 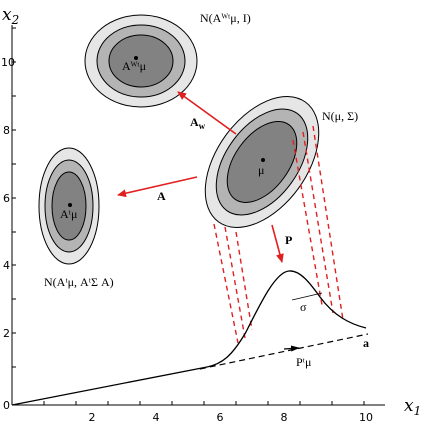 What do you see at coordinates (6, 405) in the screenshot?
I see `y-tick-label: 0` at bounding box center [6, 405].